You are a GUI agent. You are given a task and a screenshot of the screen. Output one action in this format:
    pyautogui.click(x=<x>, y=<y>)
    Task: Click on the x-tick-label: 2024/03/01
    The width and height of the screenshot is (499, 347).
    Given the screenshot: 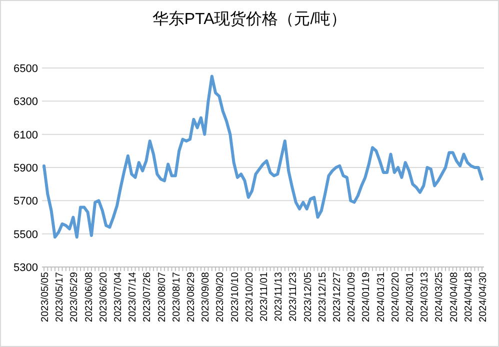 What is the action you would take?
    pyautogui.click(x=410, y=297)
    